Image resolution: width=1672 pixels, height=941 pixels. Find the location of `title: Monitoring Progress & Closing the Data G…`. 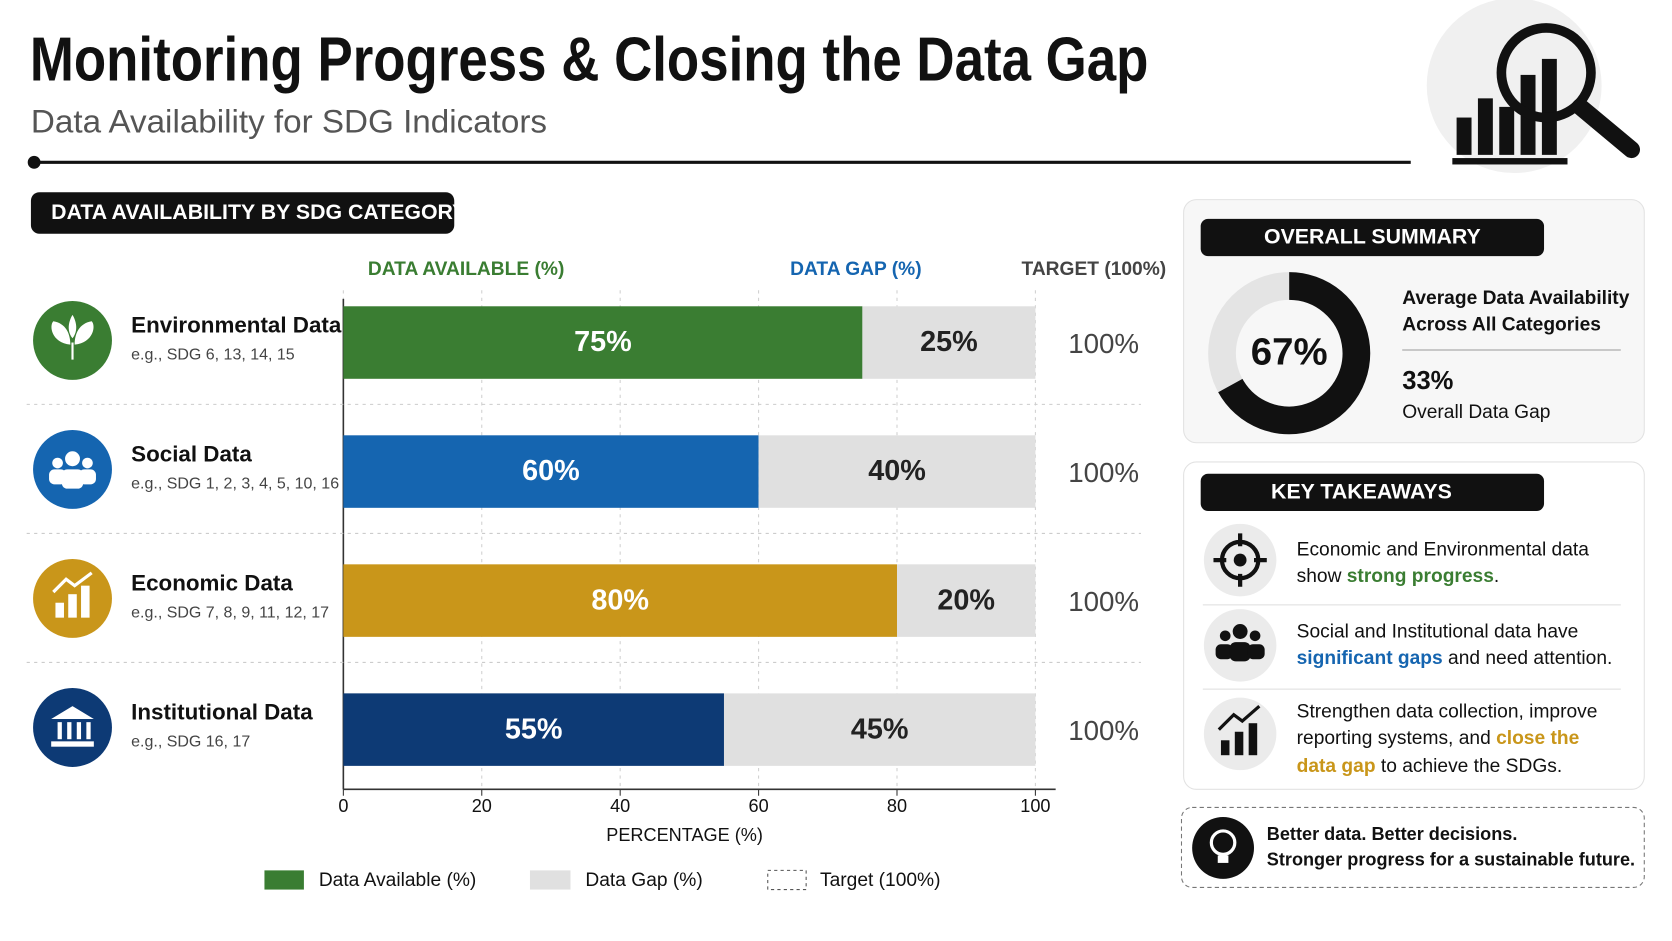

title: Monitoring Progress & Closing the Data G… is located at coordinates (589, 60).